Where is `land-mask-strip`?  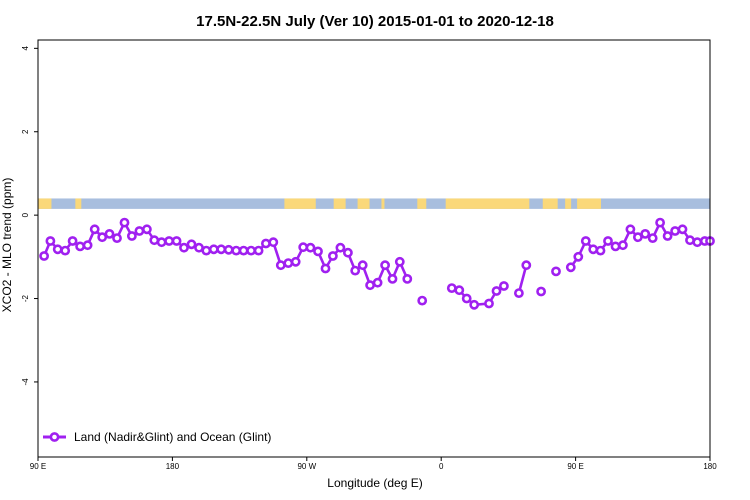
land-mask-strip is located at coordinates (374, 203).